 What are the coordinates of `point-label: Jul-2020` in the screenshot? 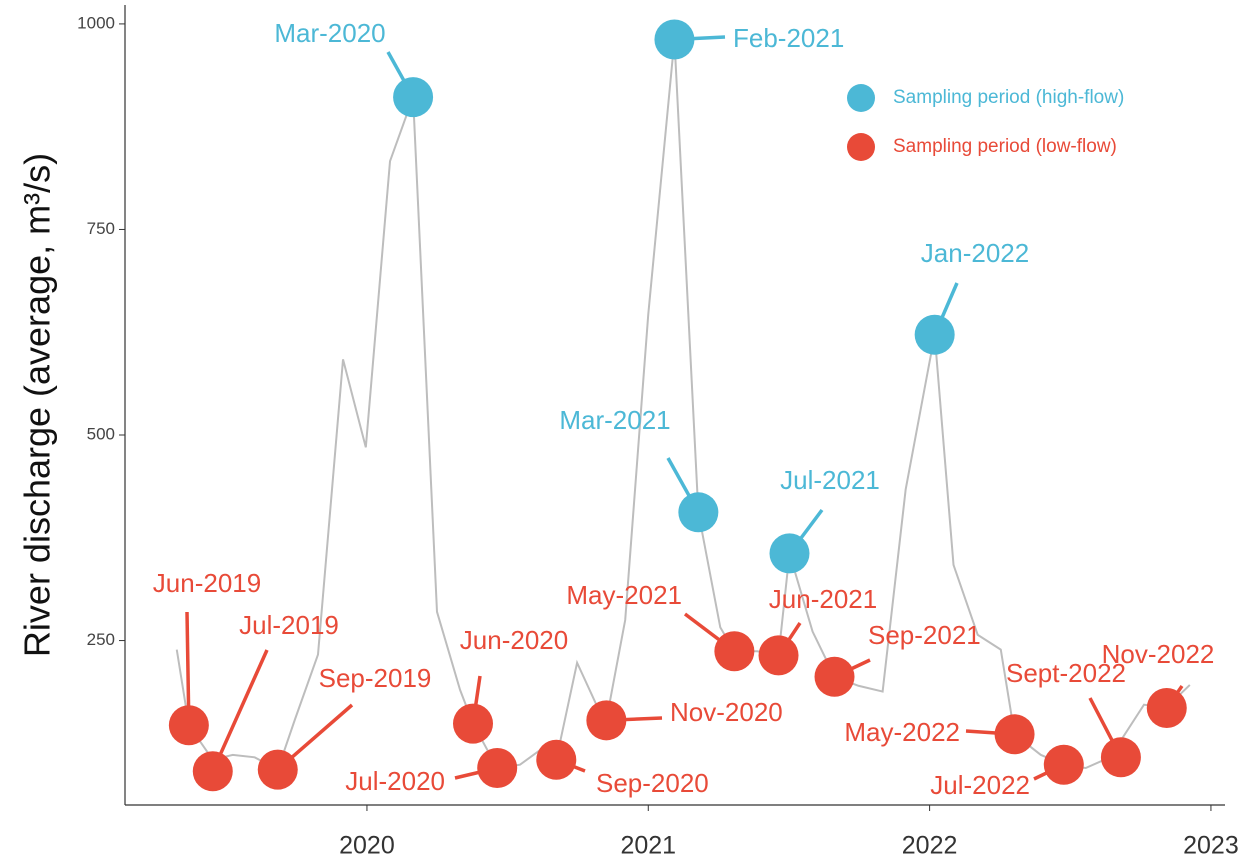 It's located at (395, 781).